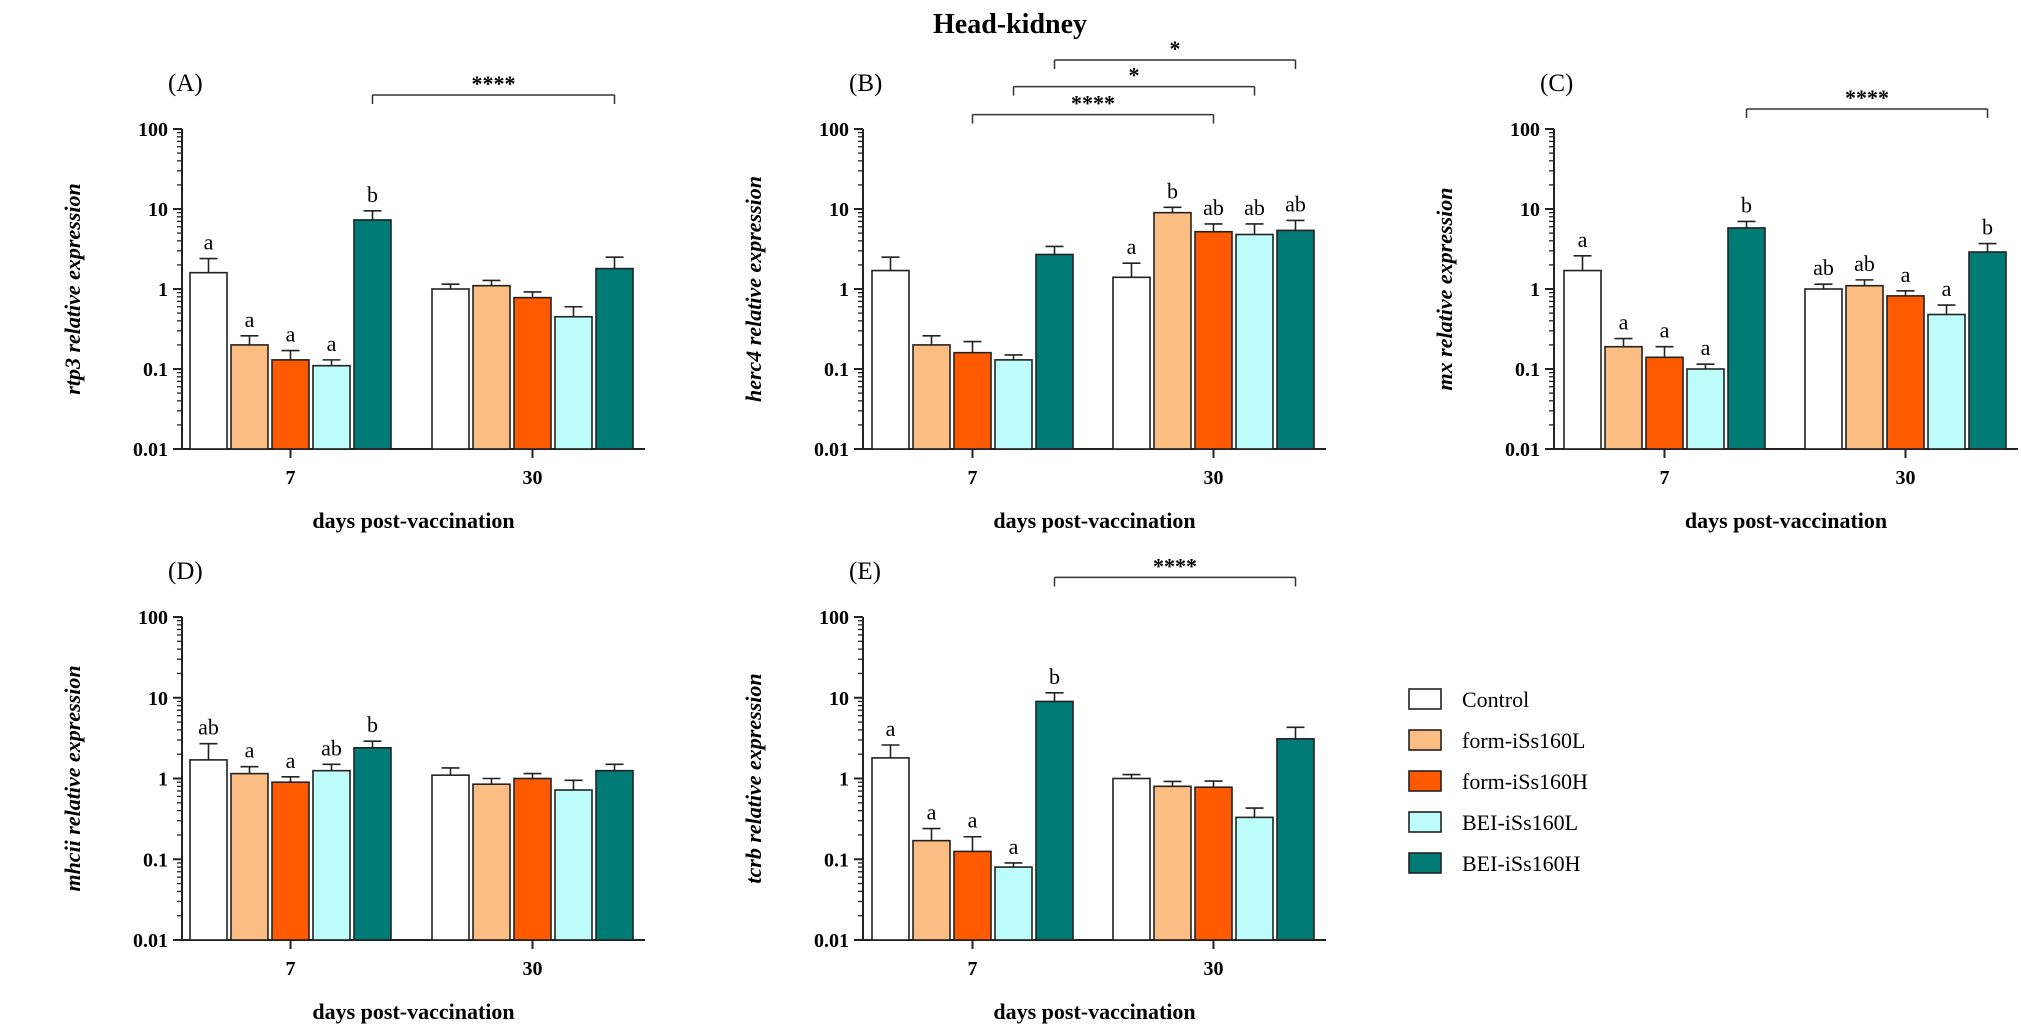 The image size is (2021, 1028). I want to click on y-axis-title-gene: tcrb, so click(753, 865).